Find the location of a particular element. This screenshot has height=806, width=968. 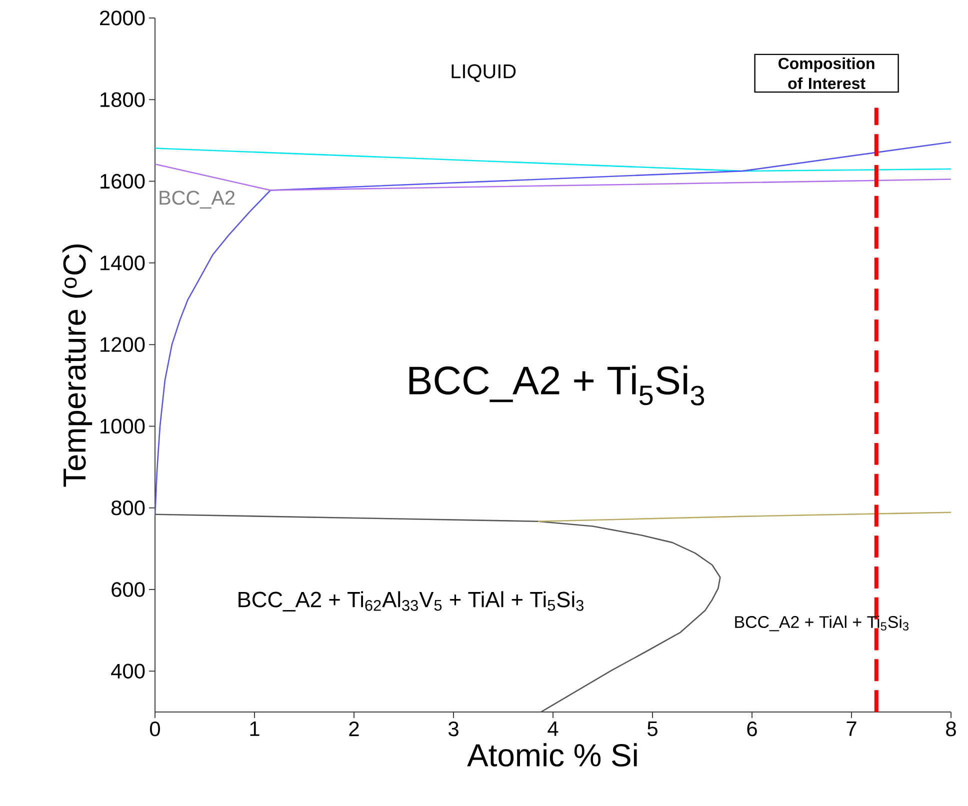

x-tick-label: 4 is located at coordinates (553, 728).